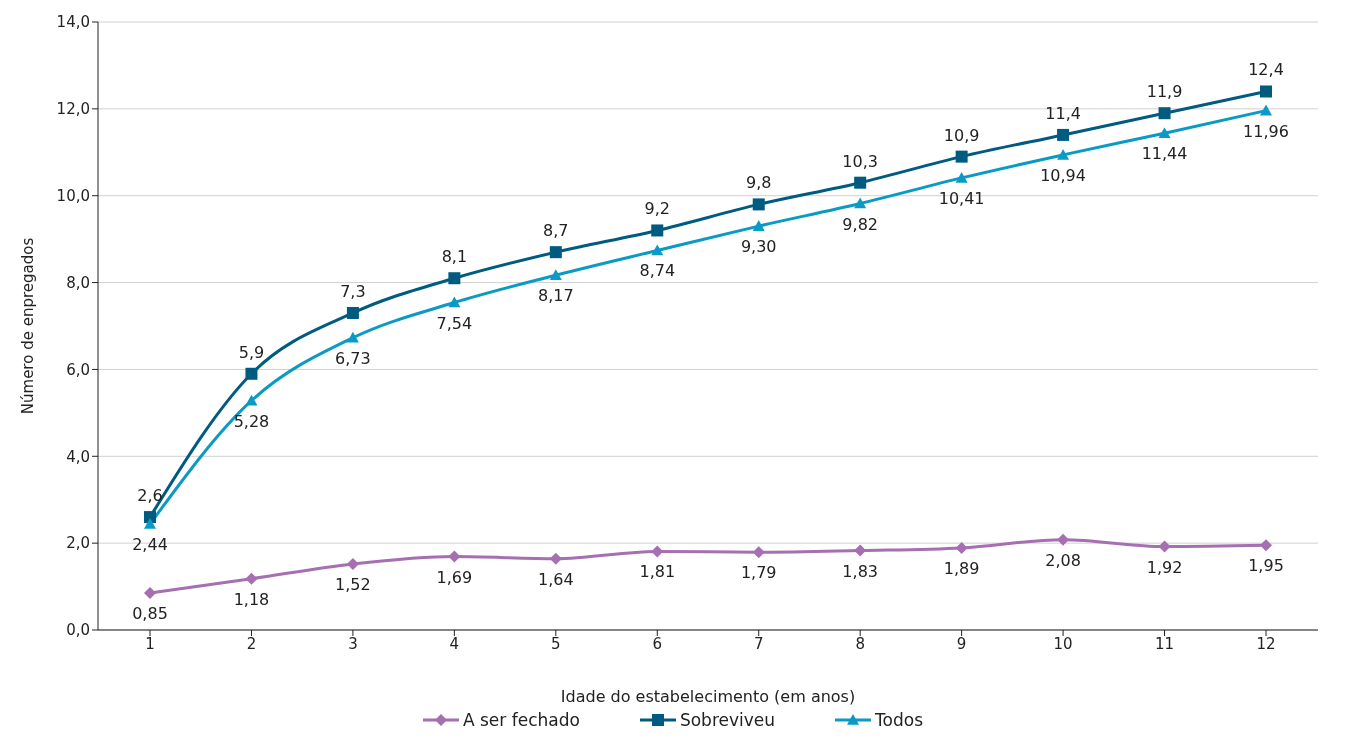 Image resolution: width=1346 pixels, height=745 pixels. I want to click on data-label: 10,3, so click(860, 161).